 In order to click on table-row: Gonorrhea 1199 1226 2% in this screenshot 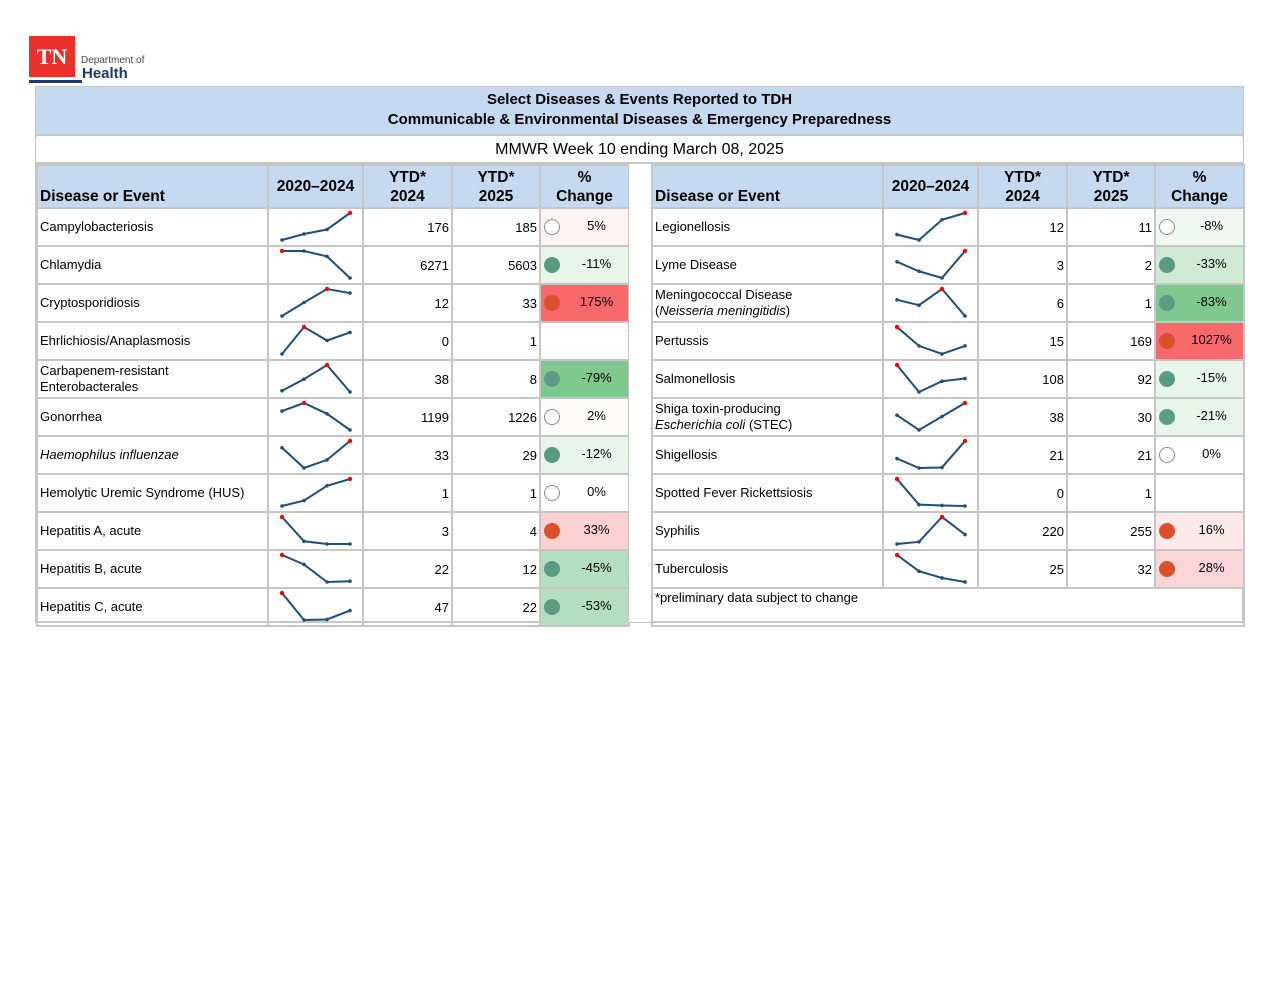, I will do `click(333, 417)`.